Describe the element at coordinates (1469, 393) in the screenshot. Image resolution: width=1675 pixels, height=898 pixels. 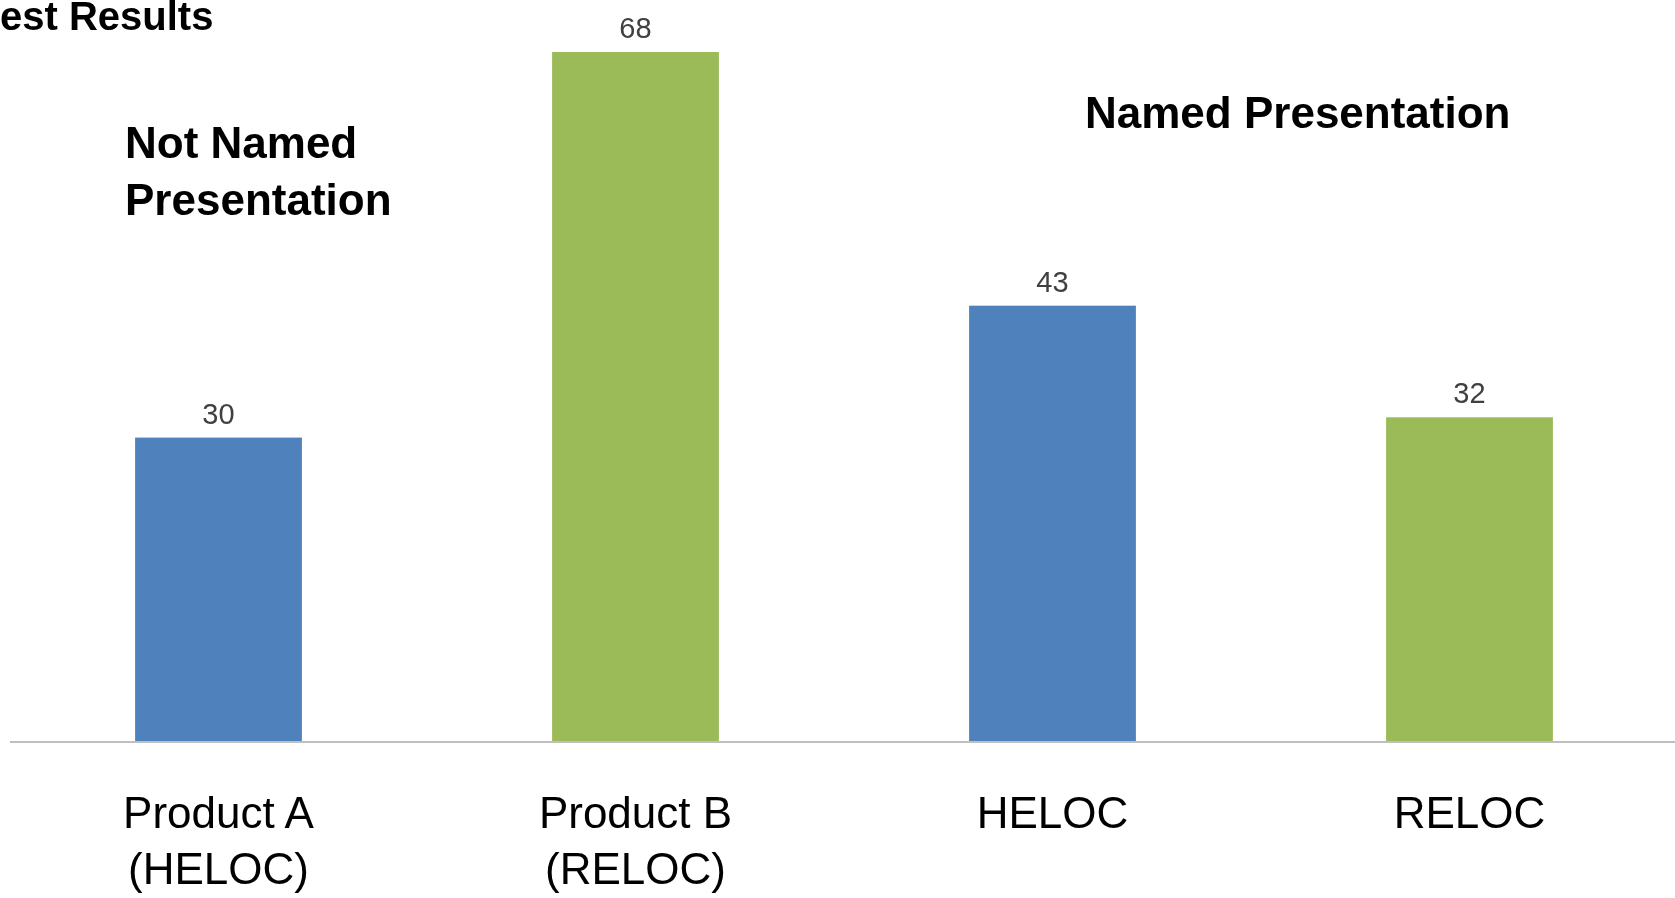
I see `data-label: 32` at that location.